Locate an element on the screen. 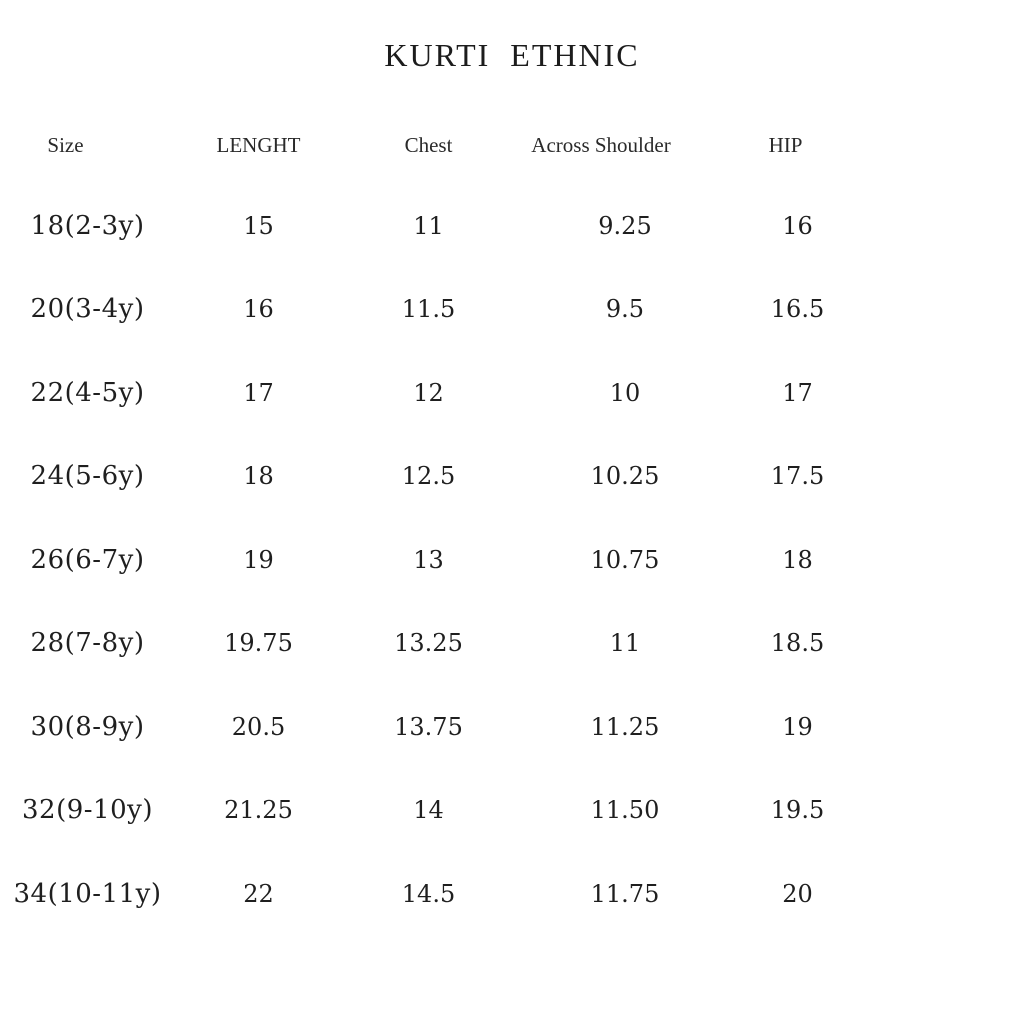 This screenshot has height=1024, width=1024. chest-cell: 13.75 is located at coordinates (428, 726).